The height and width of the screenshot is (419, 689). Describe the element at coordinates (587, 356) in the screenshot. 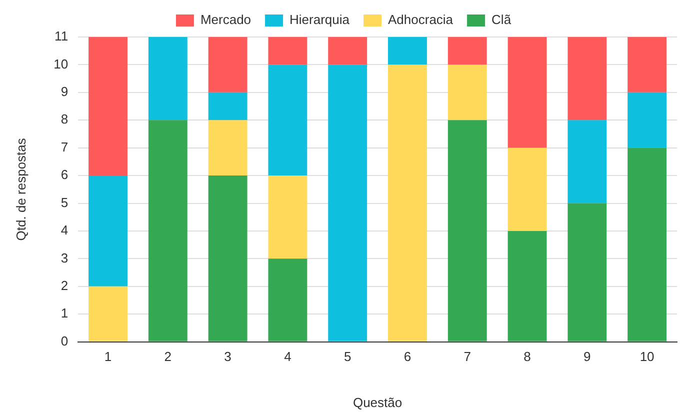

I see `x-tick-label: 9` at that location.